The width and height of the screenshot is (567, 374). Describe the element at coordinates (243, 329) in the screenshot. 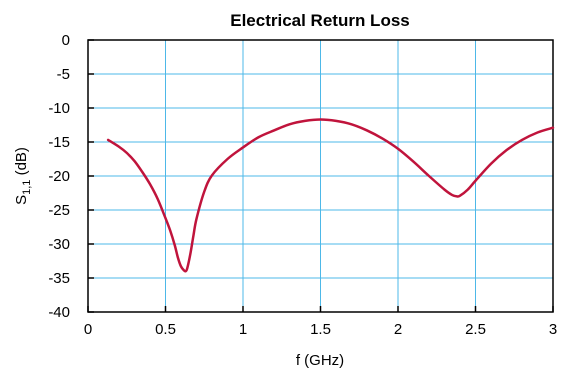

I see `x-tick-label: 1` at that location.